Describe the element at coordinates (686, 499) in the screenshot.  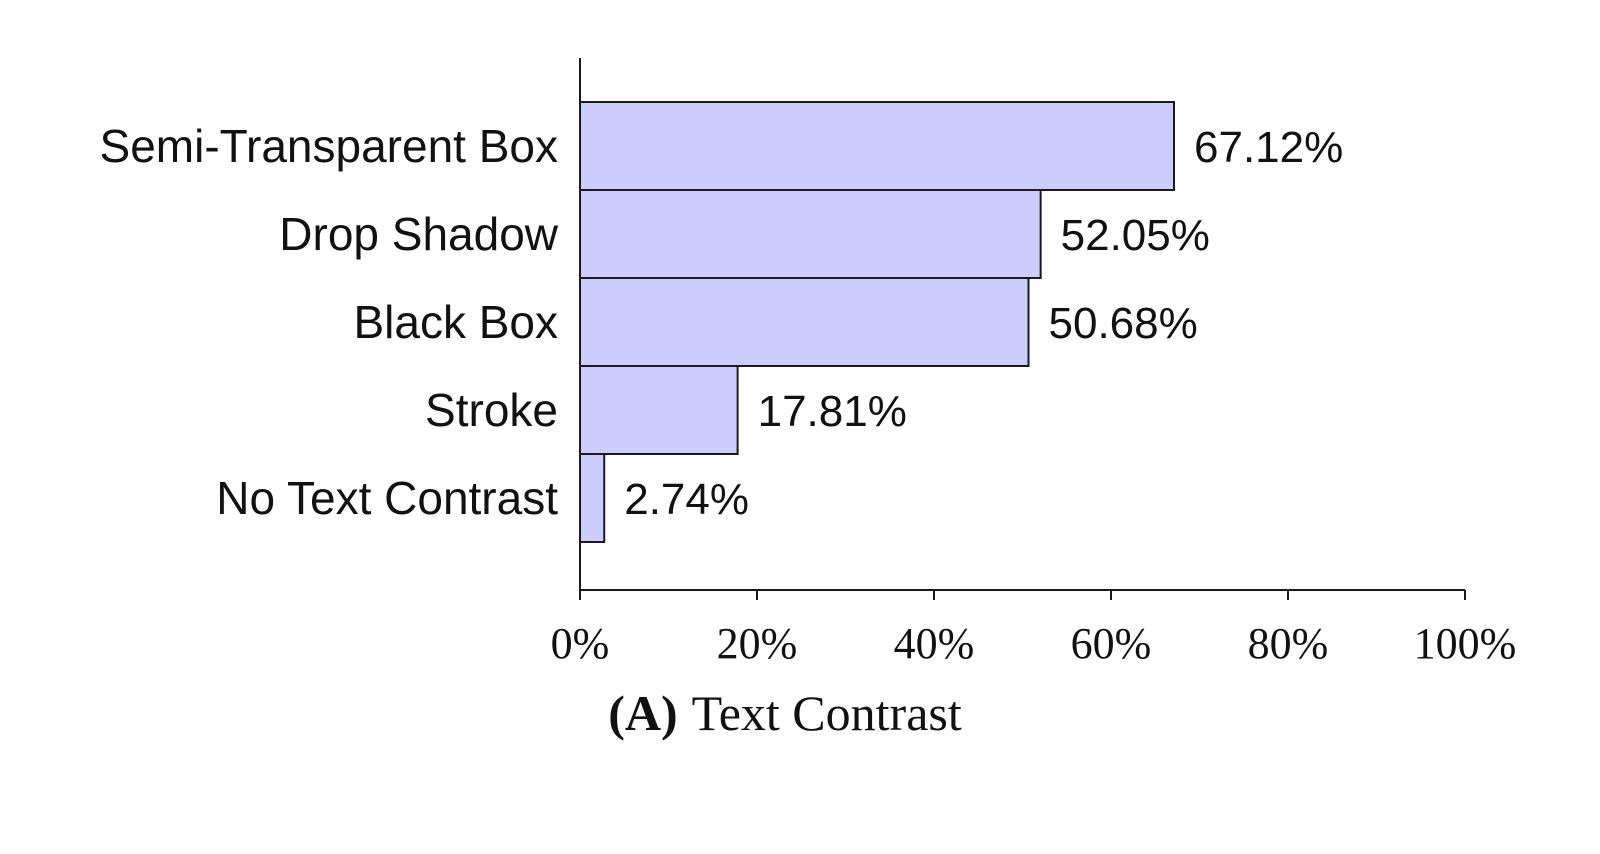
I see `value-label-4: 2.74%` at that location.